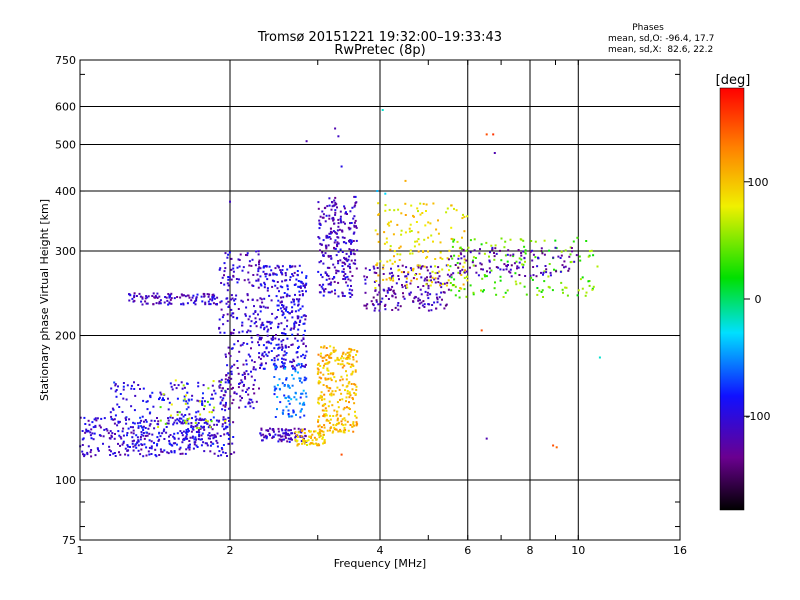 The width and height of the screenshot is (800, 600). Describe the element at coordinates (380, 550) in the screenshot. I see `x-tick-label: 4` at that location.